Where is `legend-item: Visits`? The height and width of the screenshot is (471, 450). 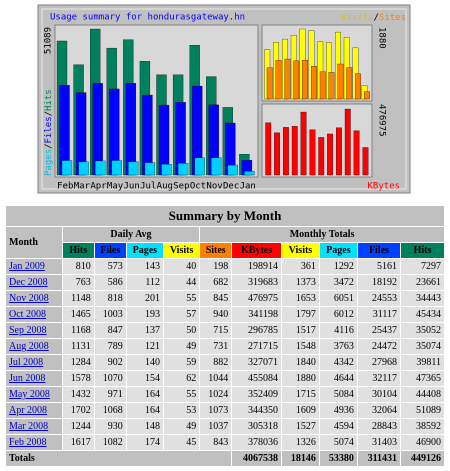 legend-item: Visits is located at coordinates (357, 18).